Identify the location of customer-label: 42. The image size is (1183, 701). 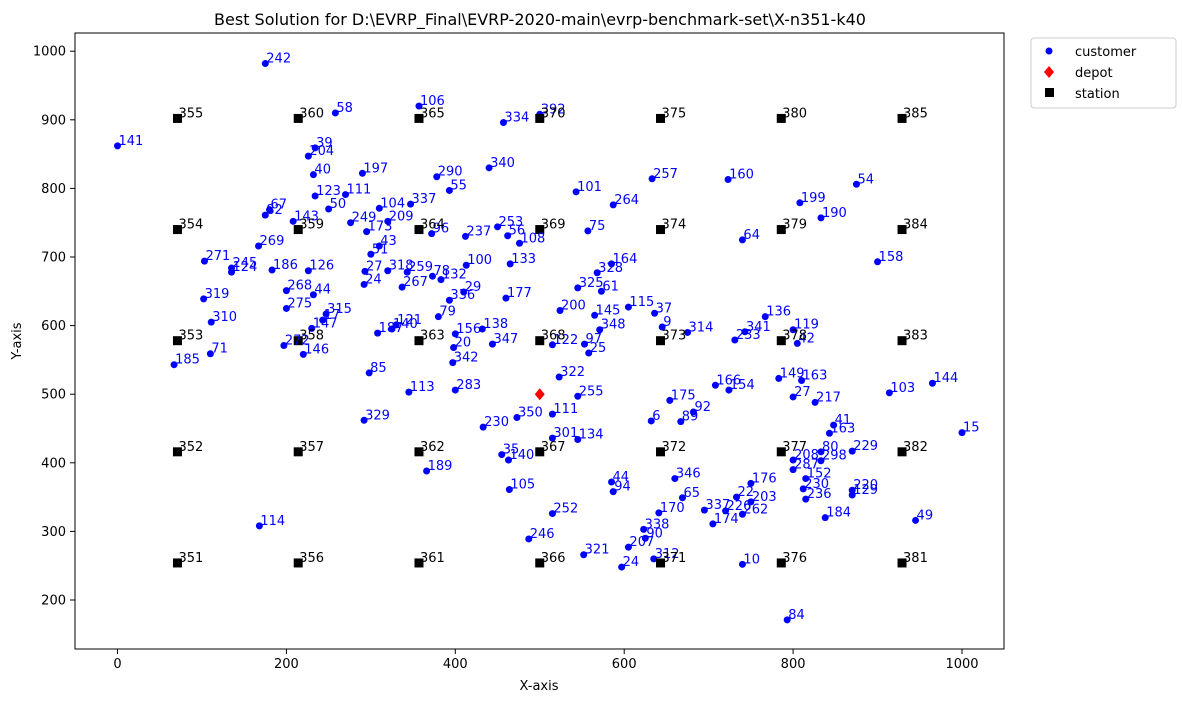
(806, 338).